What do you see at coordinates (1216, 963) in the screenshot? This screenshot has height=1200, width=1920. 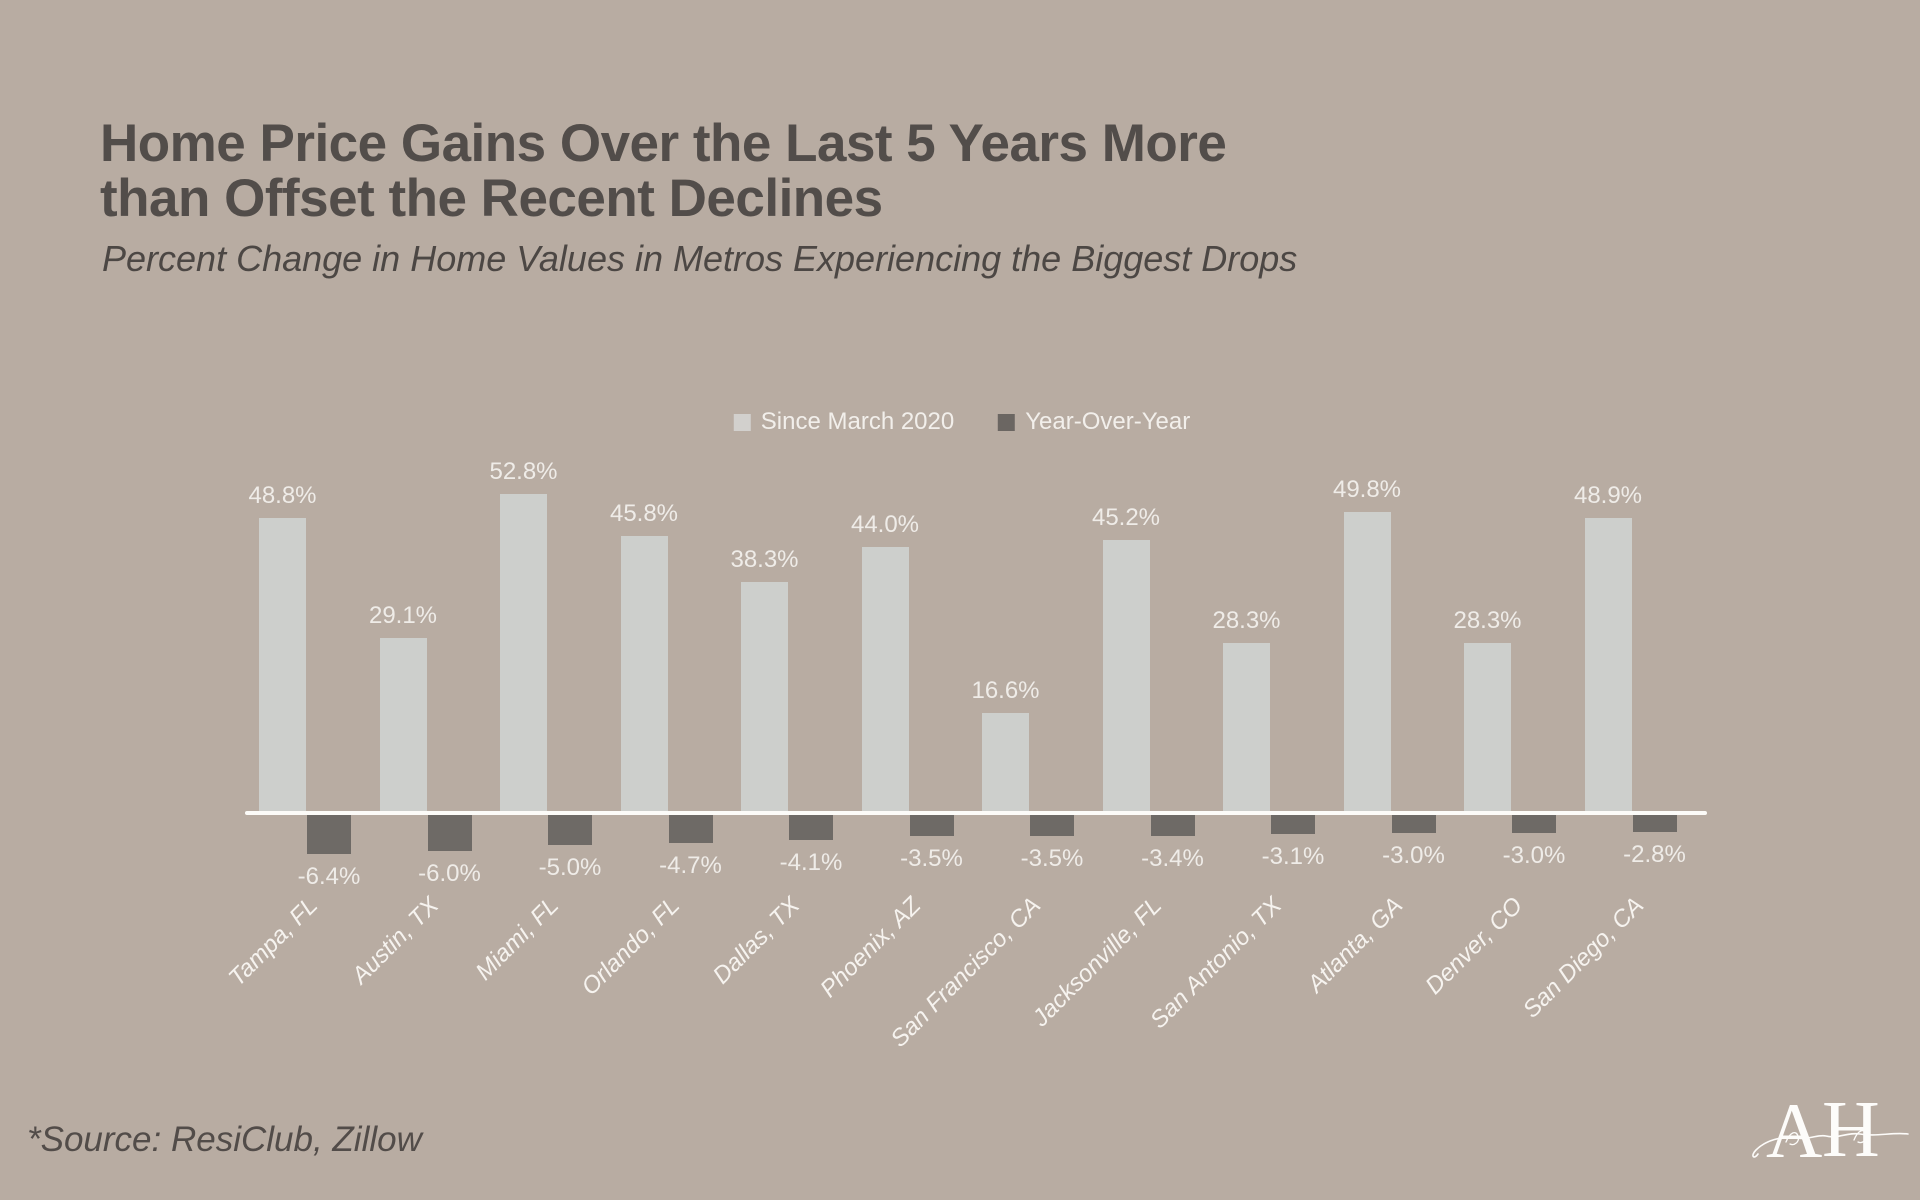 I see `category-label: San Antonio, TX` at bounding box center [1216, 963].